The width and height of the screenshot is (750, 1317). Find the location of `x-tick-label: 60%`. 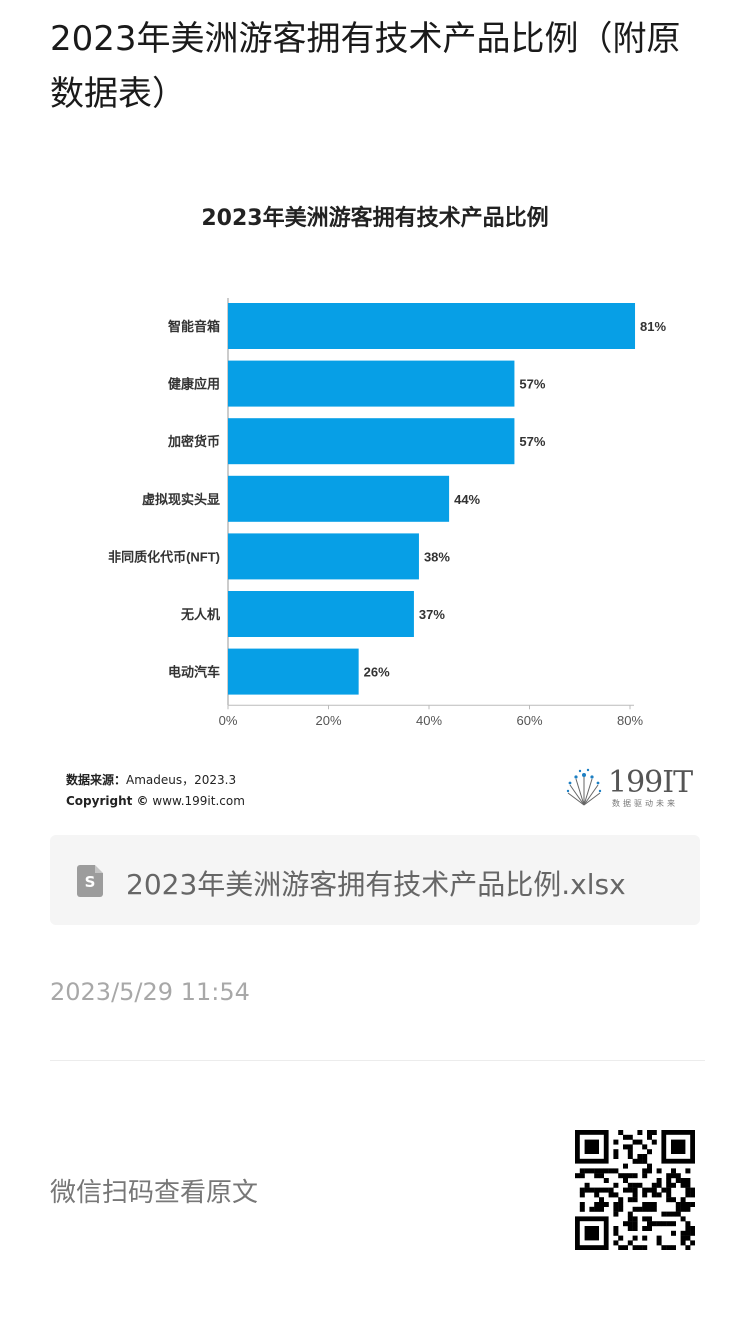

x-tick-label: 60% is located at coordinates (529, 720).